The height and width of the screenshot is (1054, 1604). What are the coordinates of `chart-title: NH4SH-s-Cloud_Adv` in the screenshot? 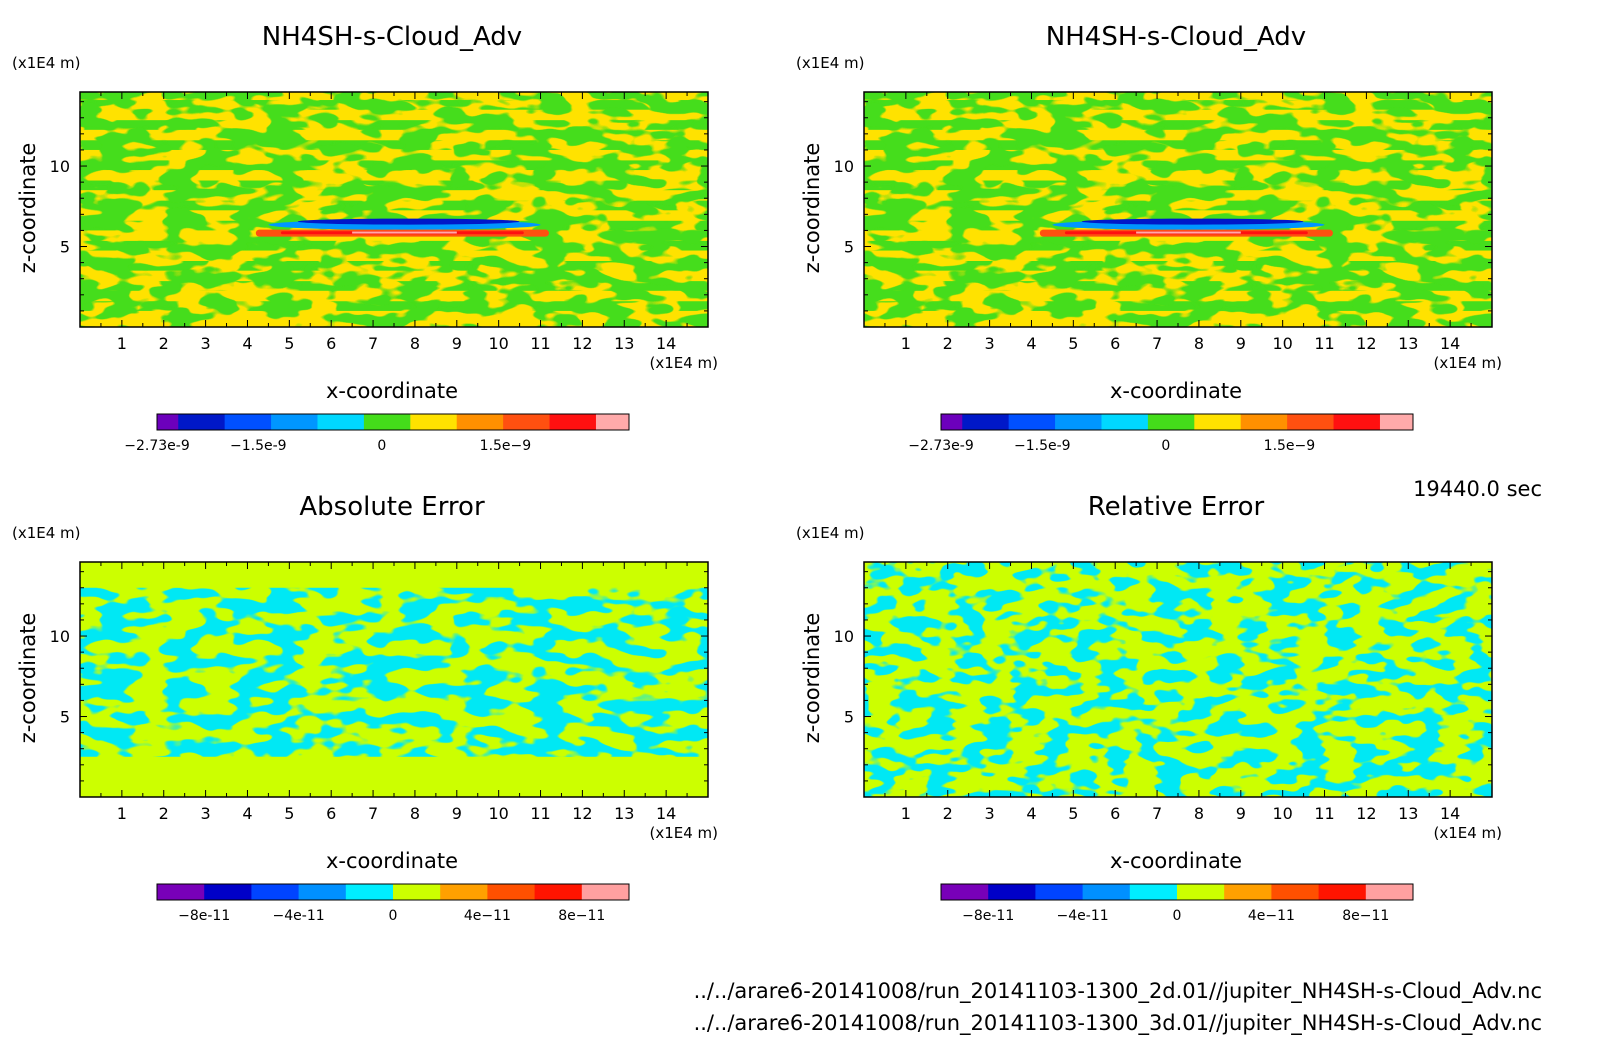 It's located at (392, 37).